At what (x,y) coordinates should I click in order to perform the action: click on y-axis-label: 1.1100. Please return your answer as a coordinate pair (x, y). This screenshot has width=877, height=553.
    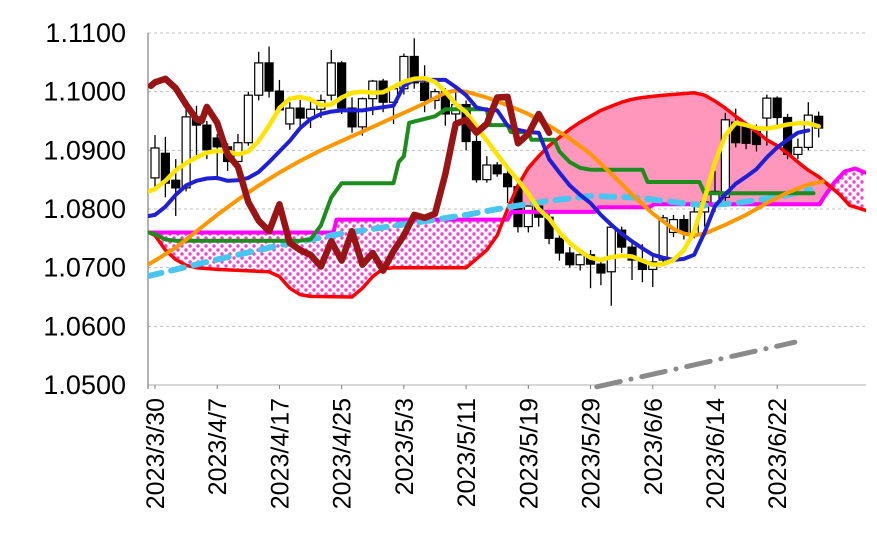
    Looking at the image, I should click on (85, 33).